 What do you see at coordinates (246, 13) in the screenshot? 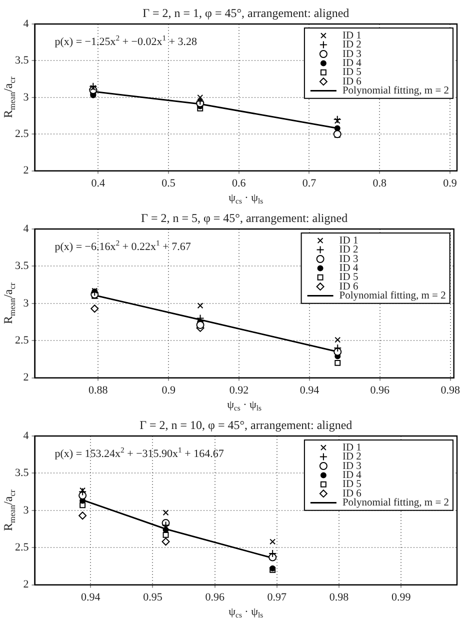
I see `chart-title: Γ = 2, n = 1, φ = 45°, arrangement: aligned` at bounding box center [246, 13].